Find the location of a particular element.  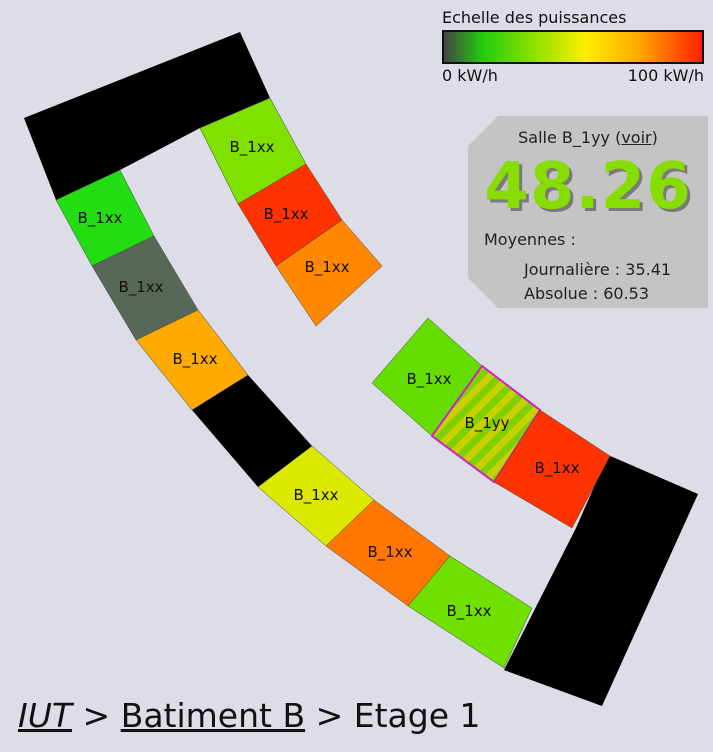

power-scale-legend: Echelle des puissances 0 kW/h 100 kW/h is located at coordinates (573, 46).